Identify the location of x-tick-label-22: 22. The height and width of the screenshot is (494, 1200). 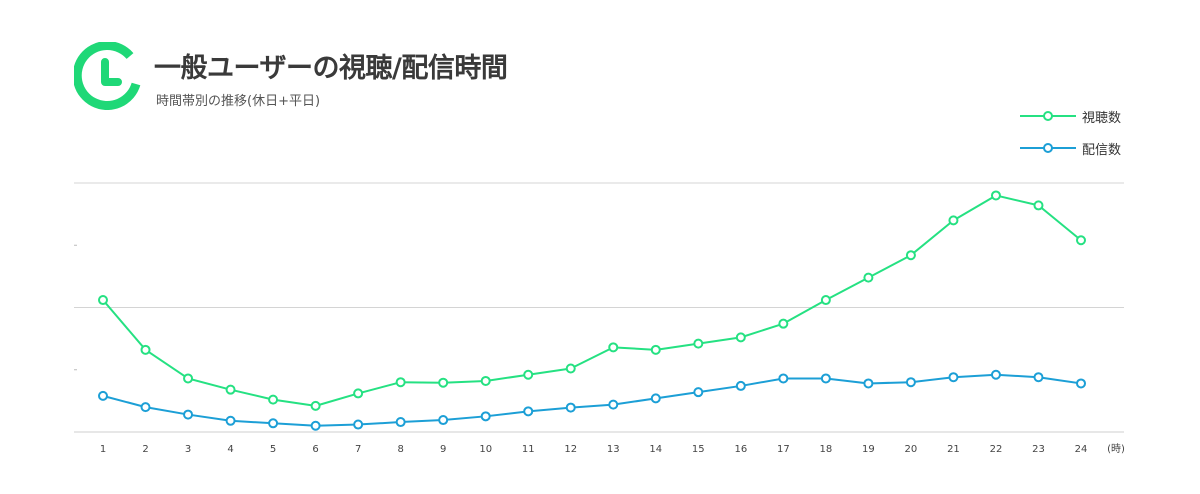
(996, 449).